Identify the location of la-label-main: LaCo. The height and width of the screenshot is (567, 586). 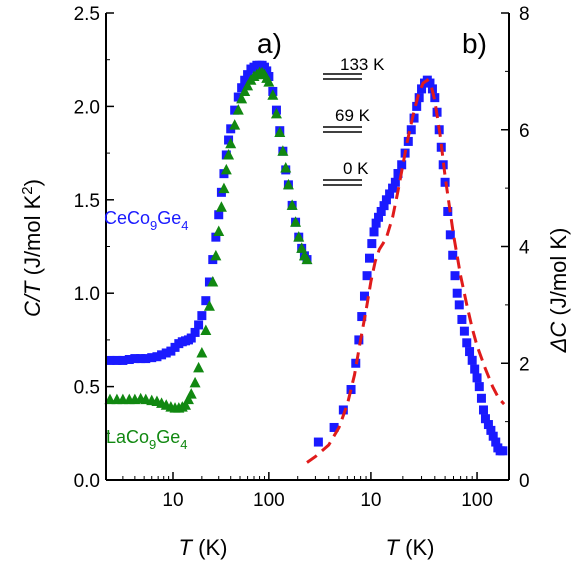
(127, 437).